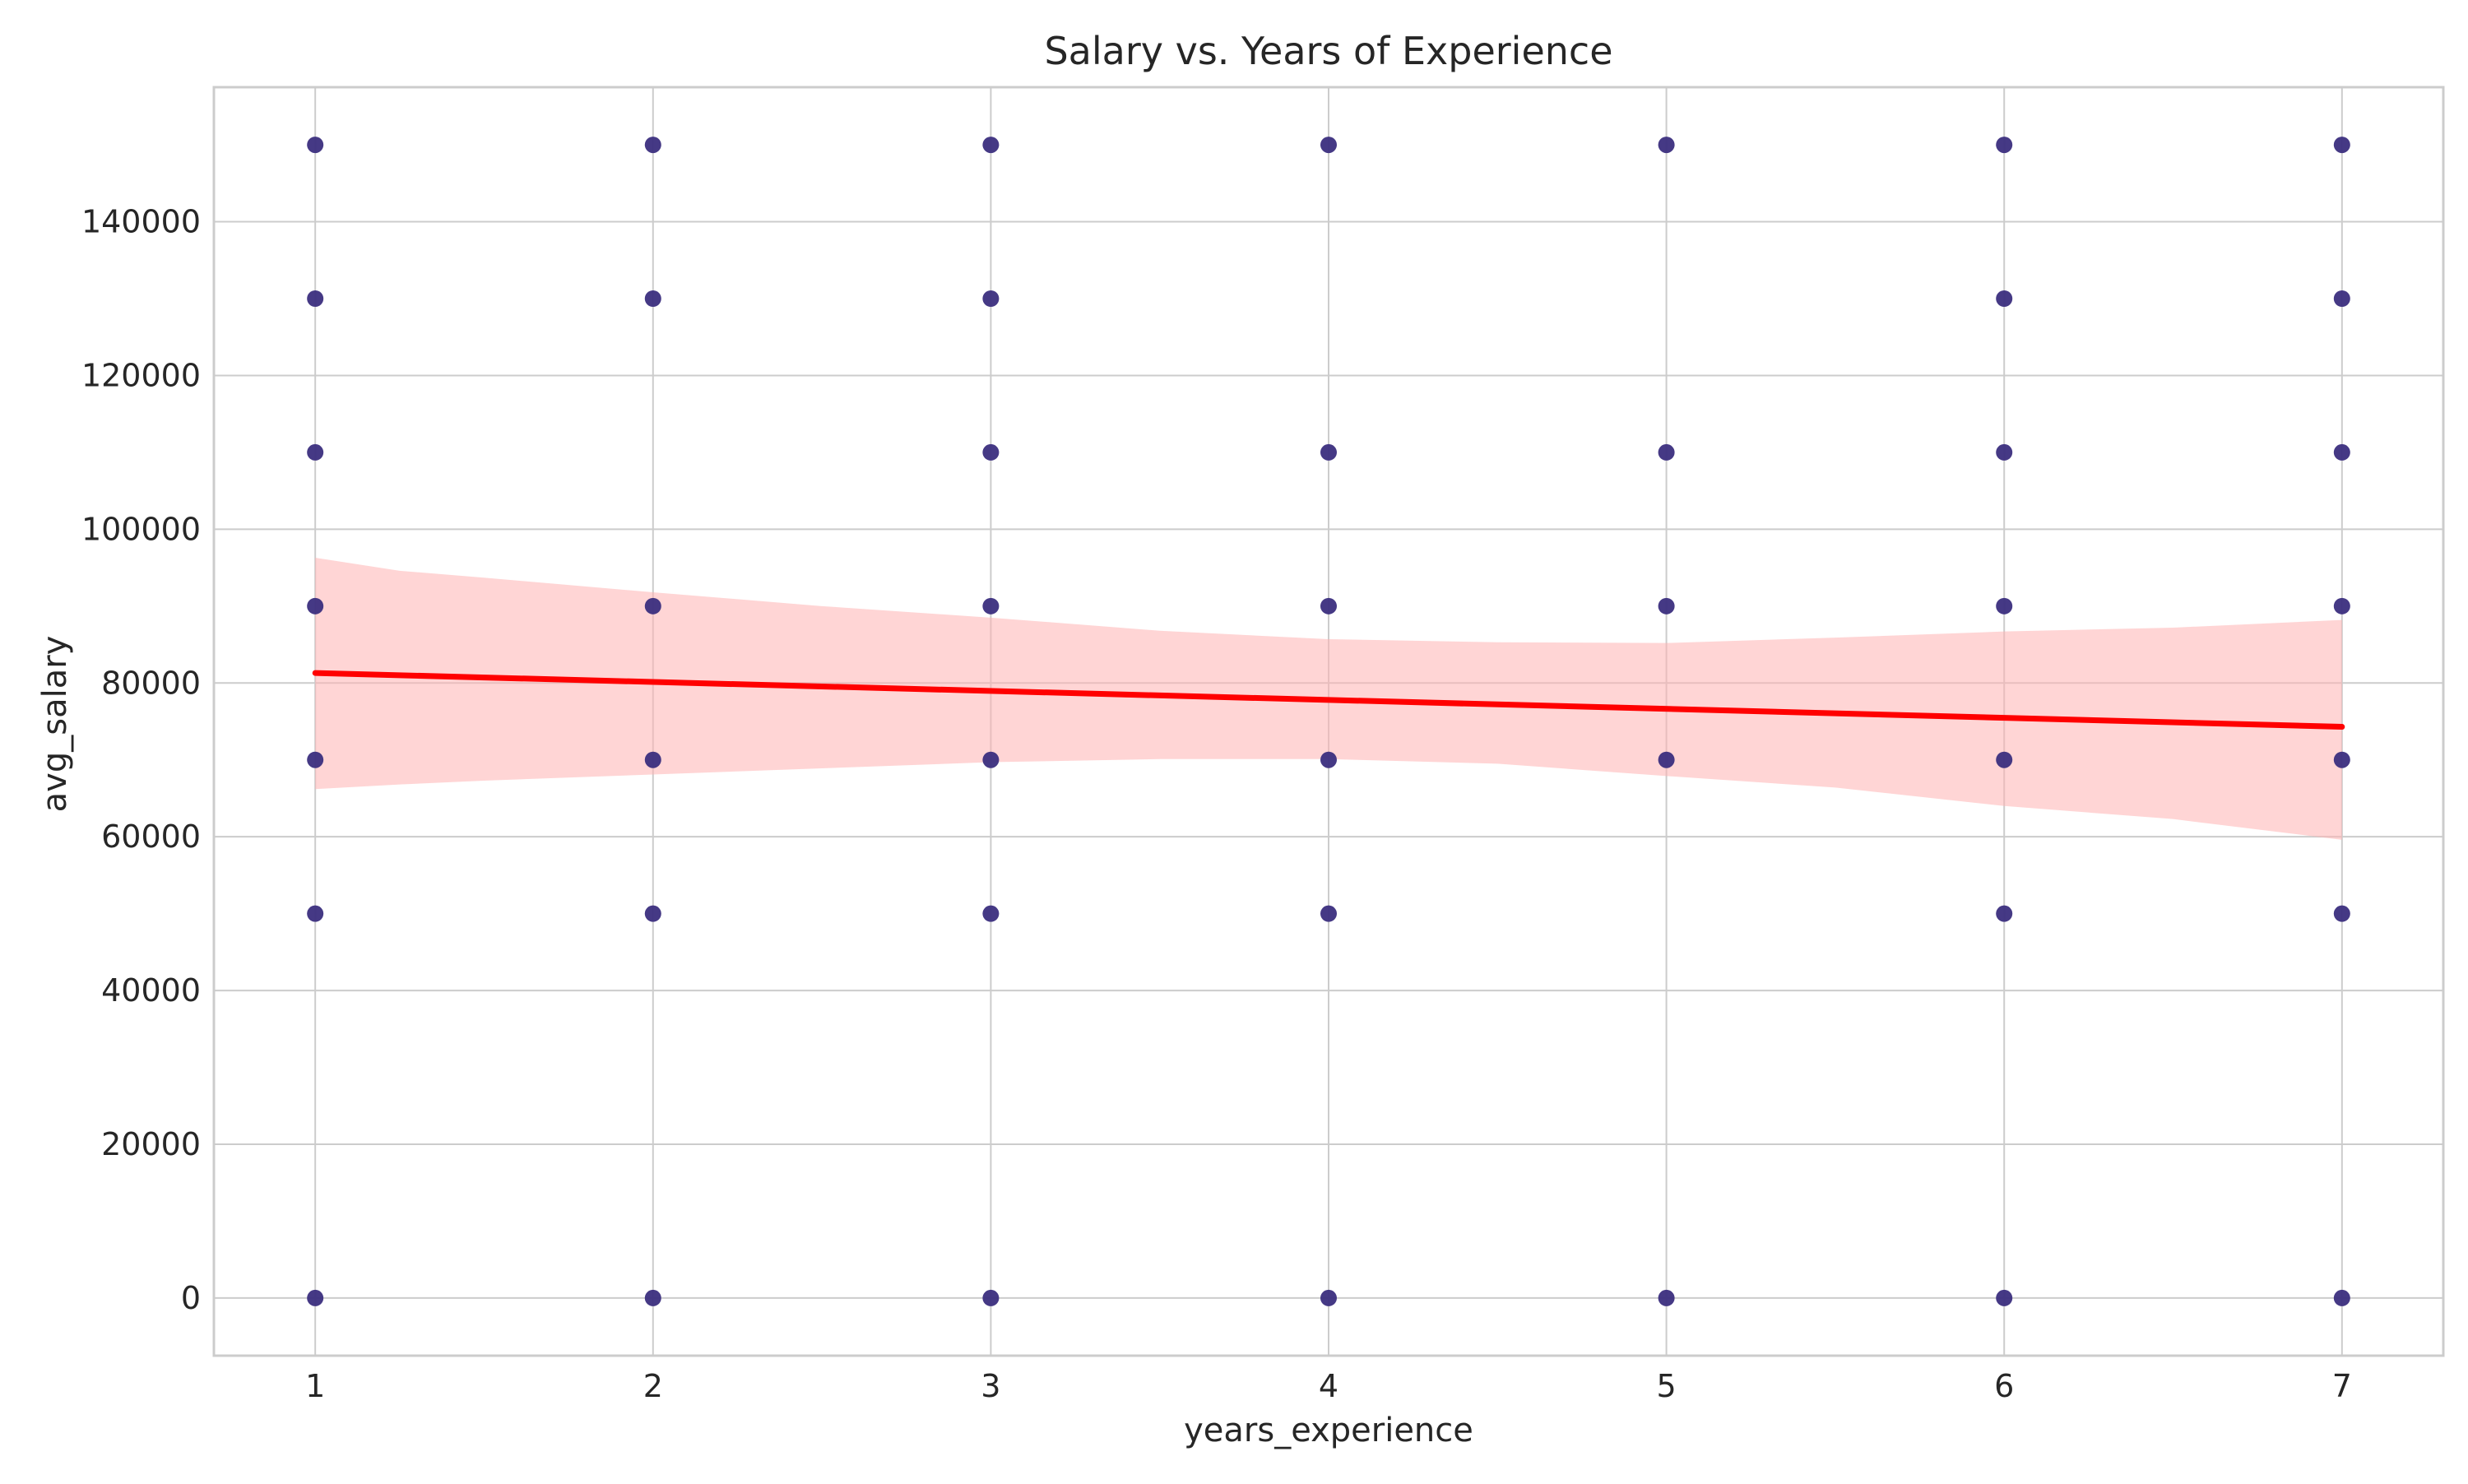 This screenshot has width=2468, height=1484. Describe the element at coordinates (1328, 51) in the screenshot. I see `chart-title: Salary vs. Years of Experience` at that location.